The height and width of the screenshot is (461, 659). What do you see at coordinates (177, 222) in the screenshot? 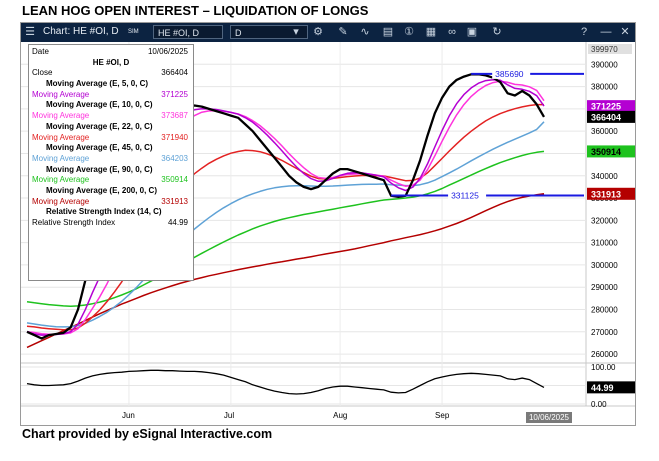
I see `legend-rsi-value: 44.99` at bounding box center [177, 222].